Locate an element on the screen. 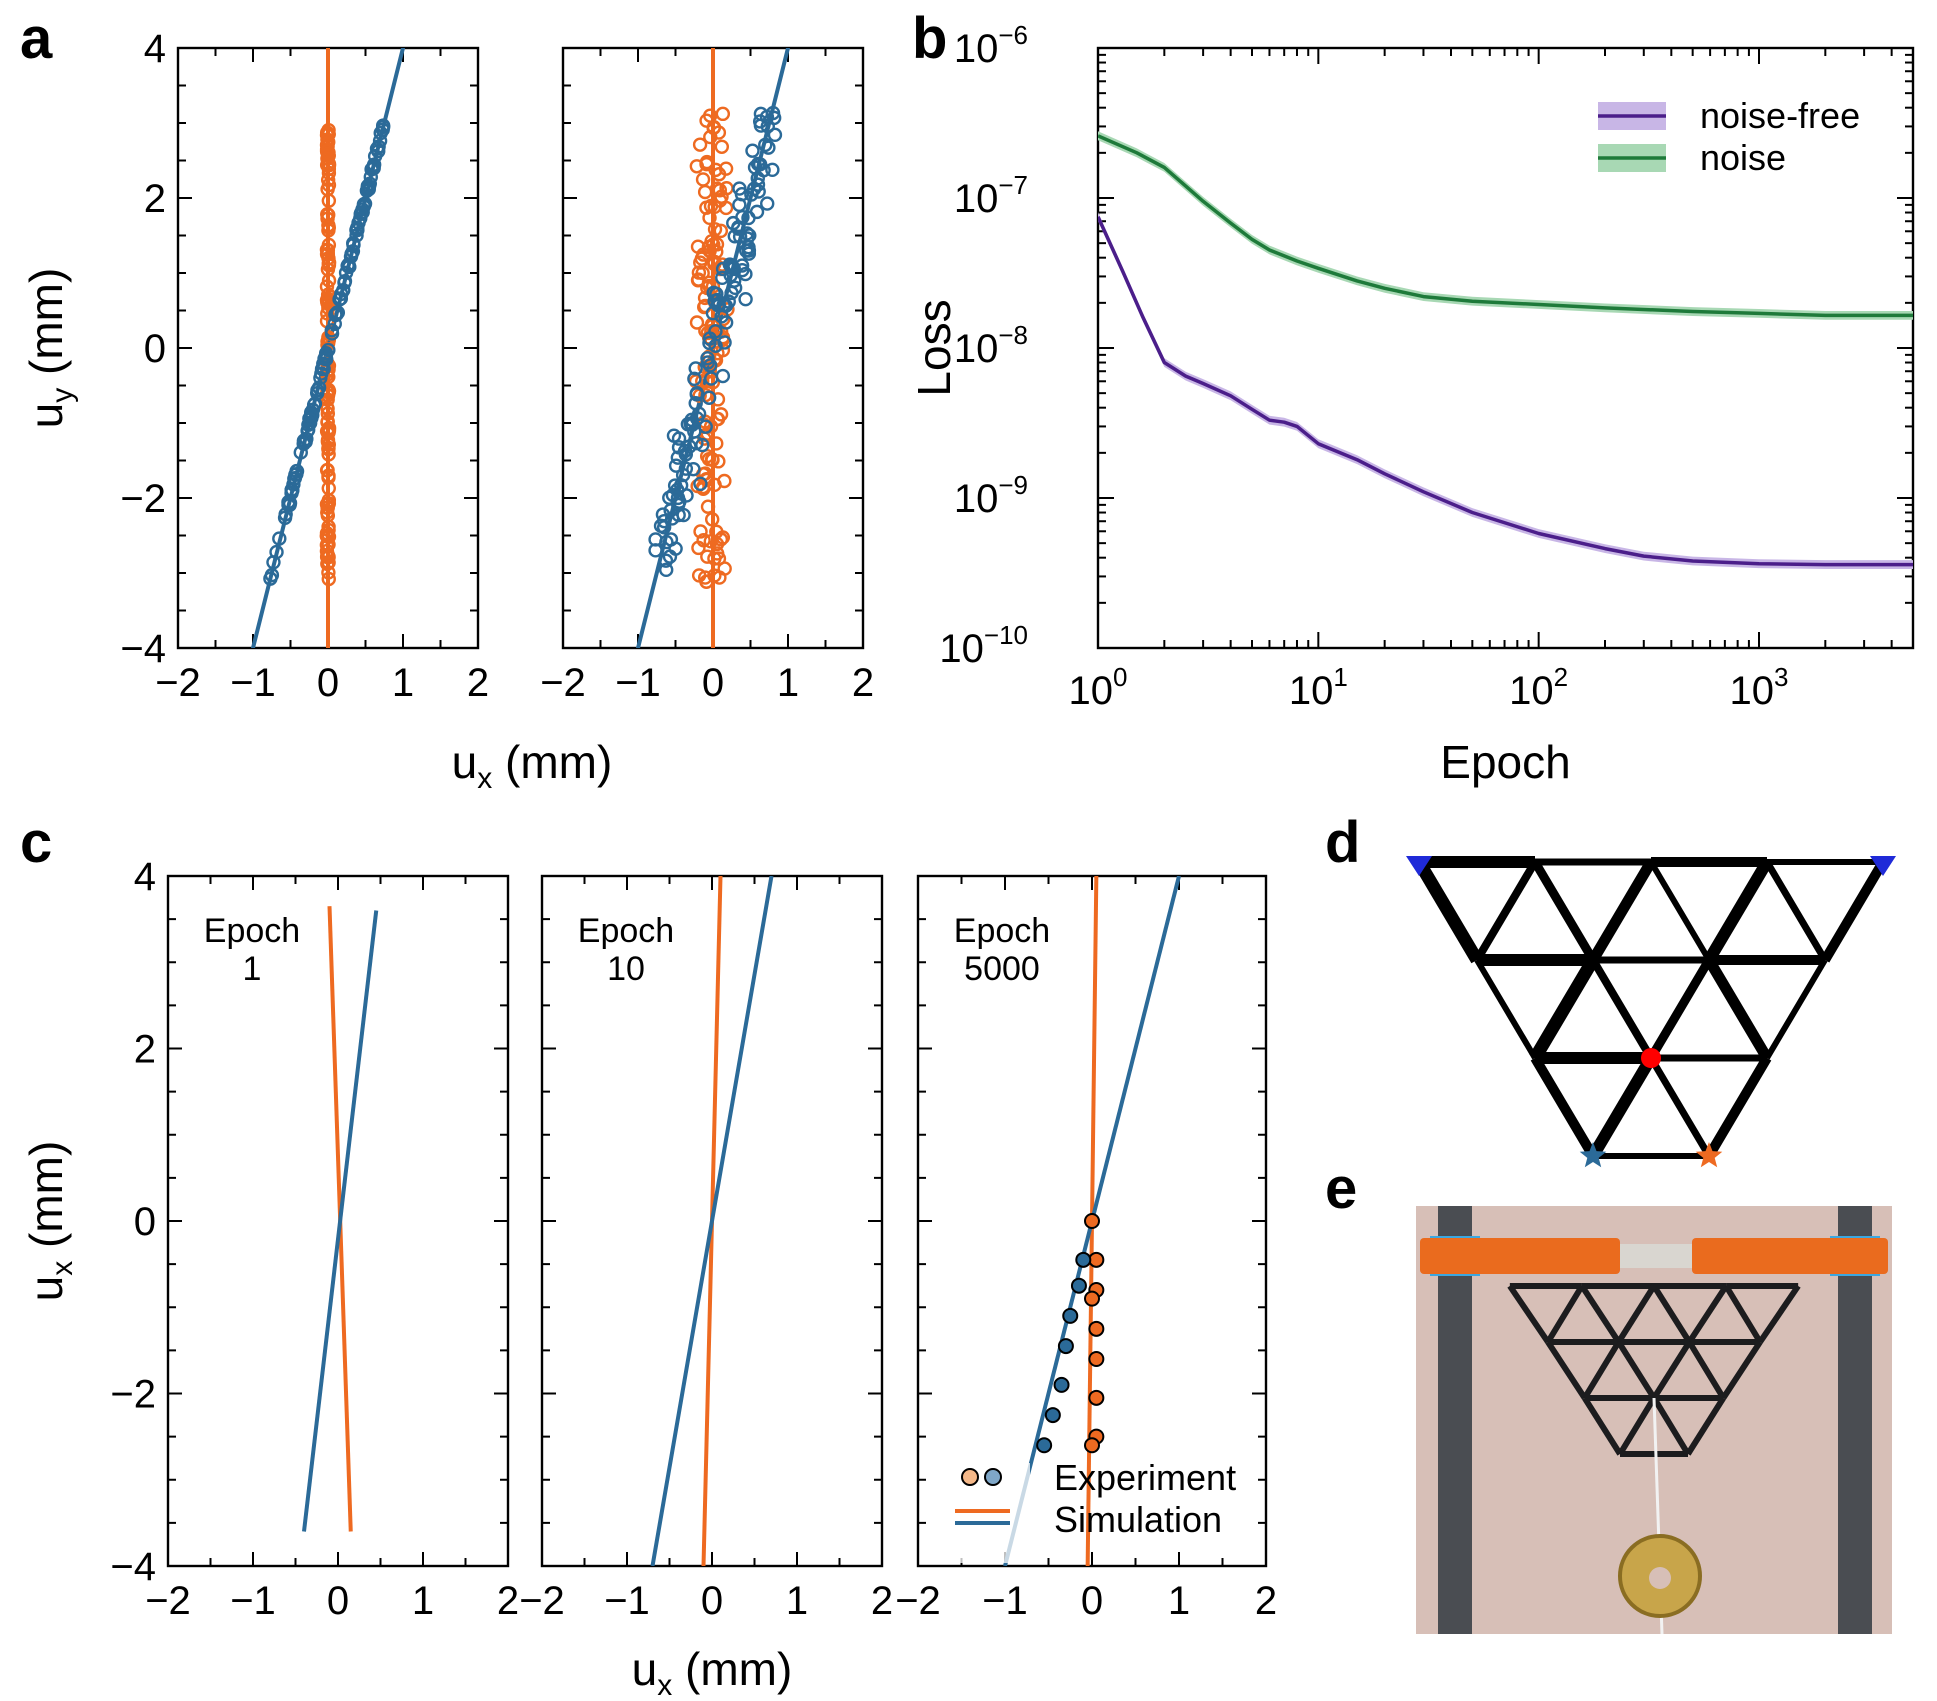 The height and width of the screenshot is (1701, 1937). x-tick-exp: 2 is located at coordinates (1561, 677).